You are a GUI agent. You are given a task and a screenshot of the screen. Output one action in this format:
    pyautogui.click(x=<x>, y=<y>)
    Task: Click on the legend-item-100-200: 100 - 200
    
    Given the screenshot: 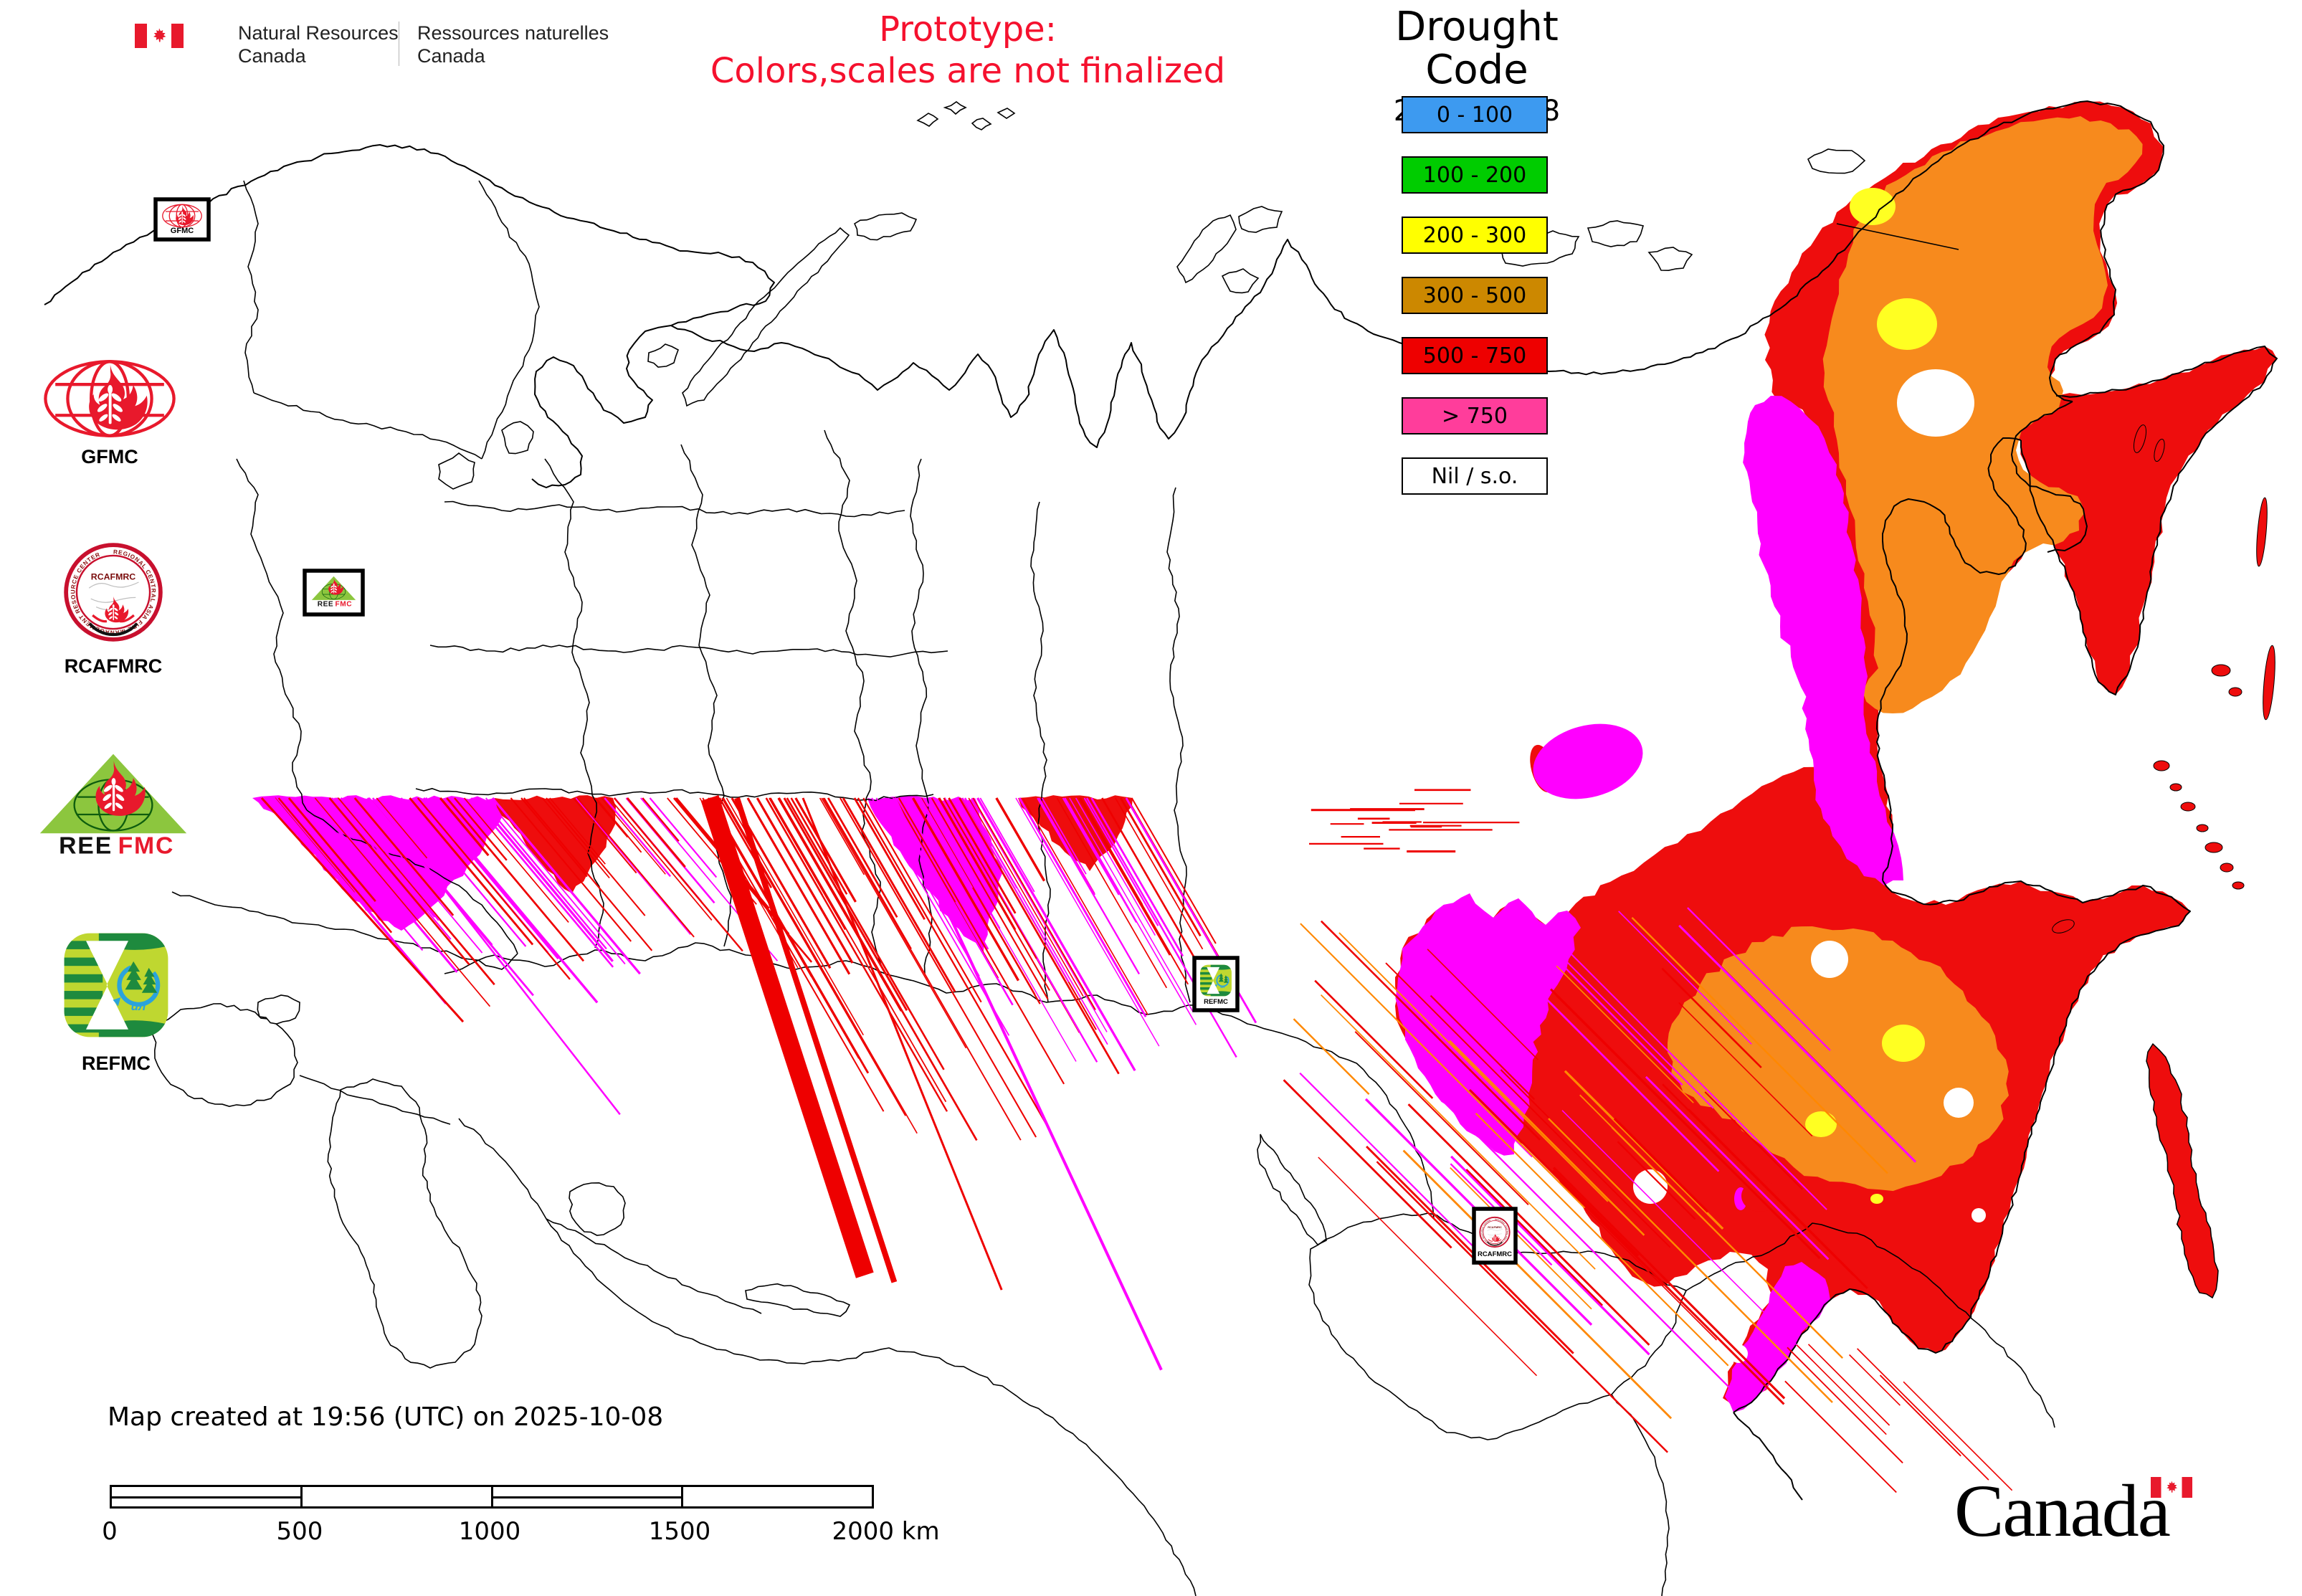 What is the action you would take?
    pyautogui.click(x=1475, y=175)
    